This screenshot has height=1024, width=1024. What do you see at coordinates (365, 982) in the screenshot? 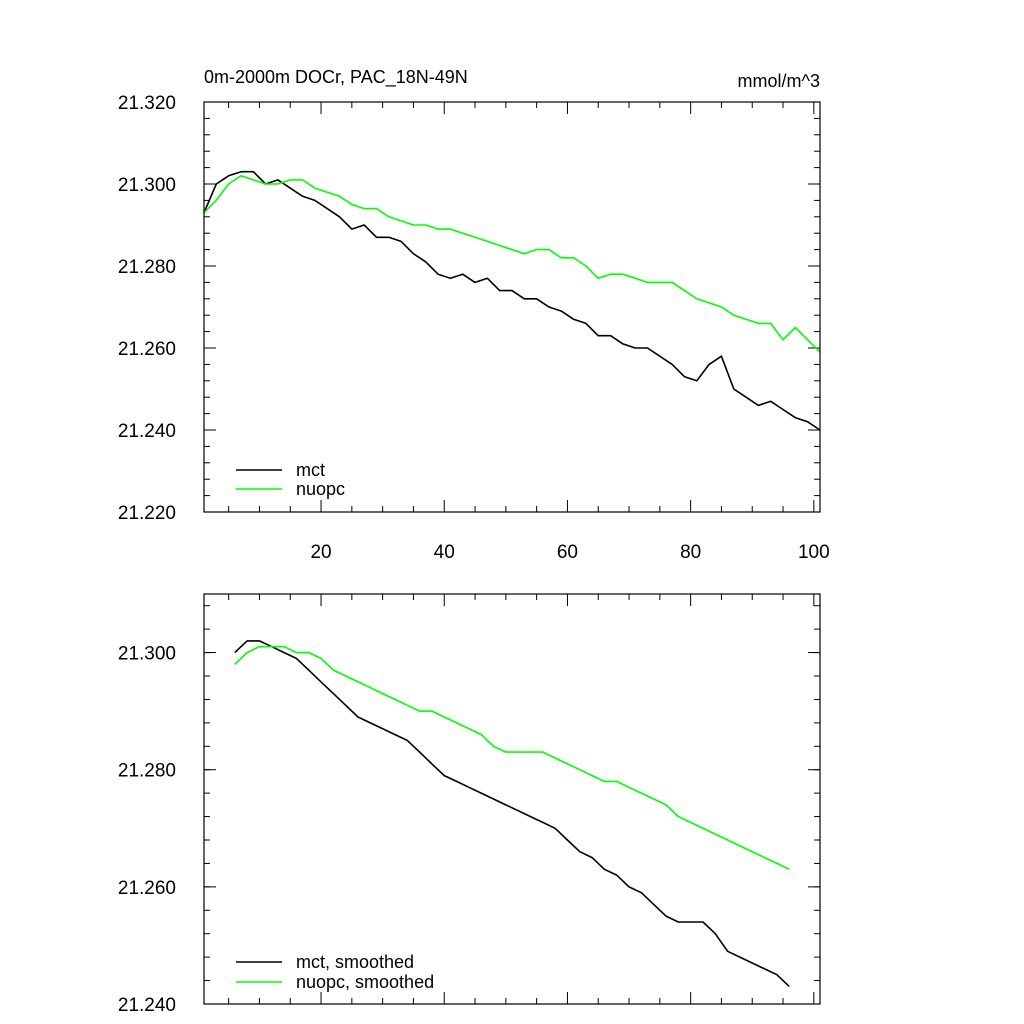
I see `legend-label-nuopc-smoothed: nuopc, smoothed` at bounding box center [365, 982].